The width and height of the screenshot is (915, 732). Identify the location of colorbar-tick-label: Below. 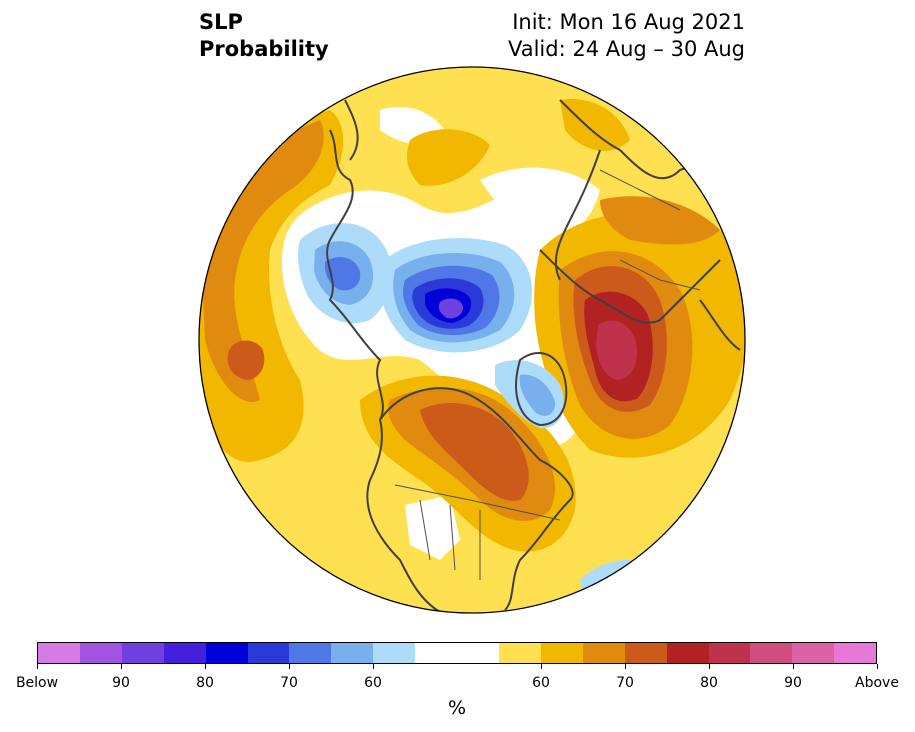
(37, 683).